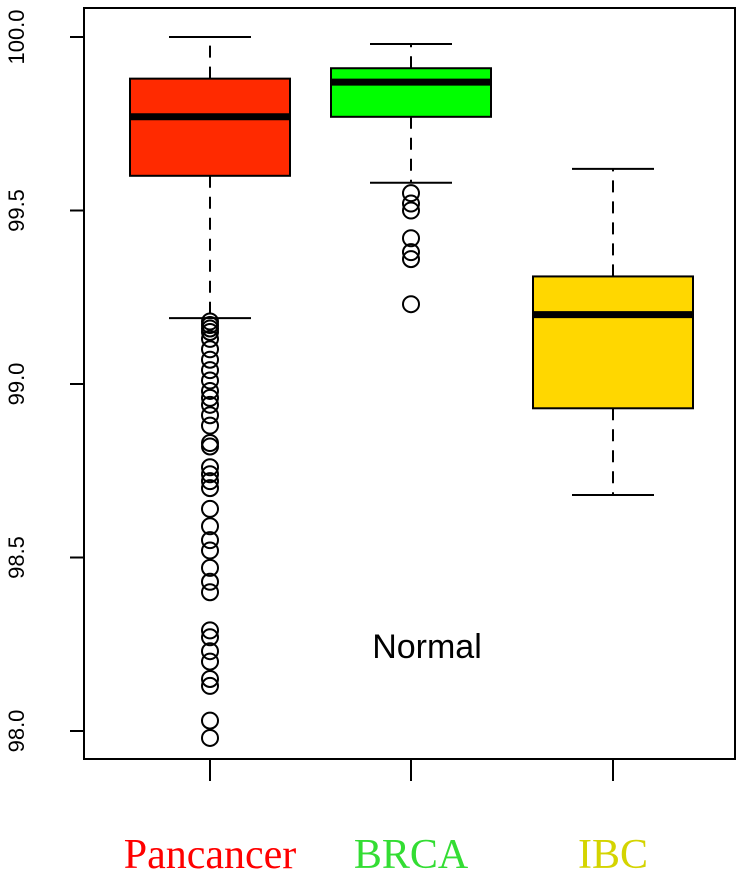 The height and width of the screenshot is (879, 738). Describe the element at coordinates (16, 36) in the screenshot. I see `y-tick-label: 100.0` at that location.